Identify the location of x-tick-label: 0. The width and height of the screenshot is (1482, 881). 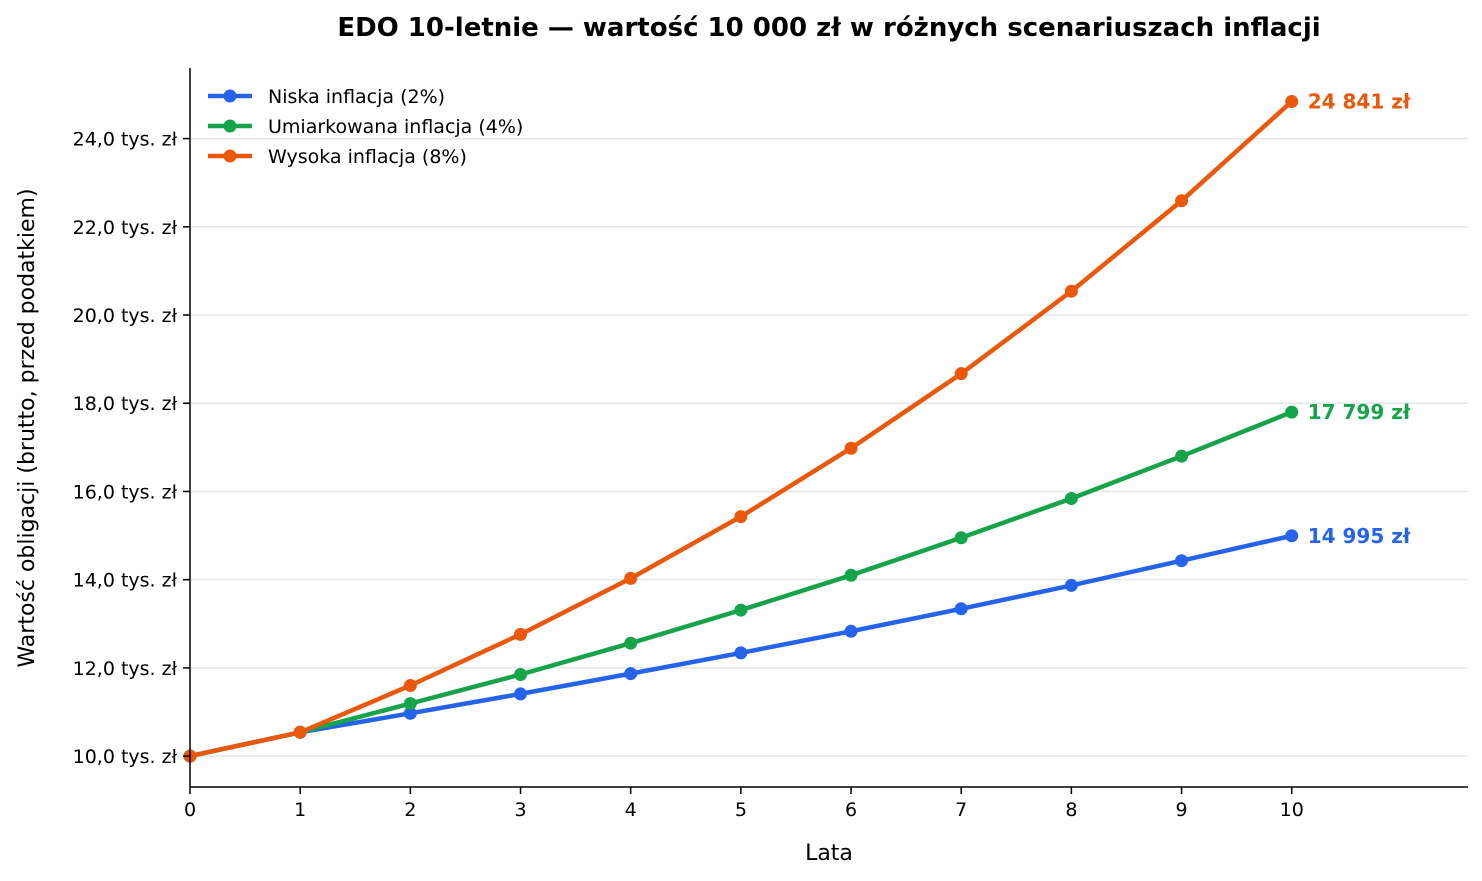
(190, 810).